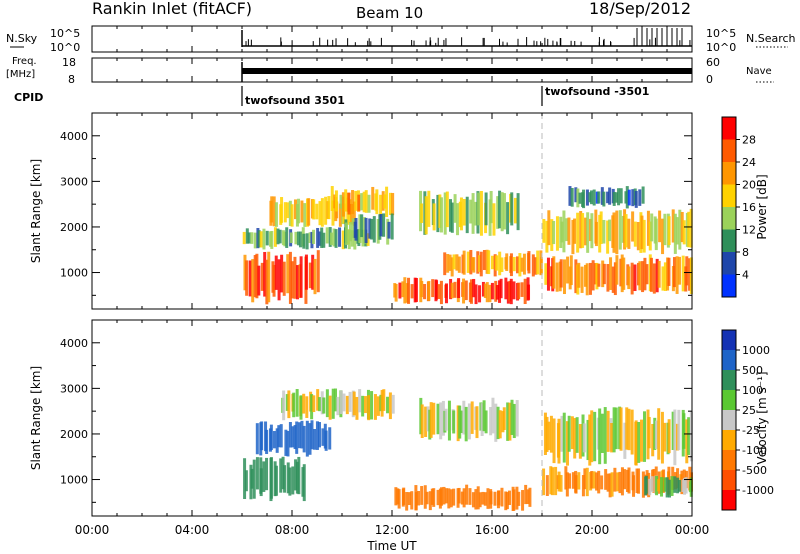 The width and height of the screenshot is (800, 554). I want to click on colorbar-tick-label: 500, so click(752, 370).